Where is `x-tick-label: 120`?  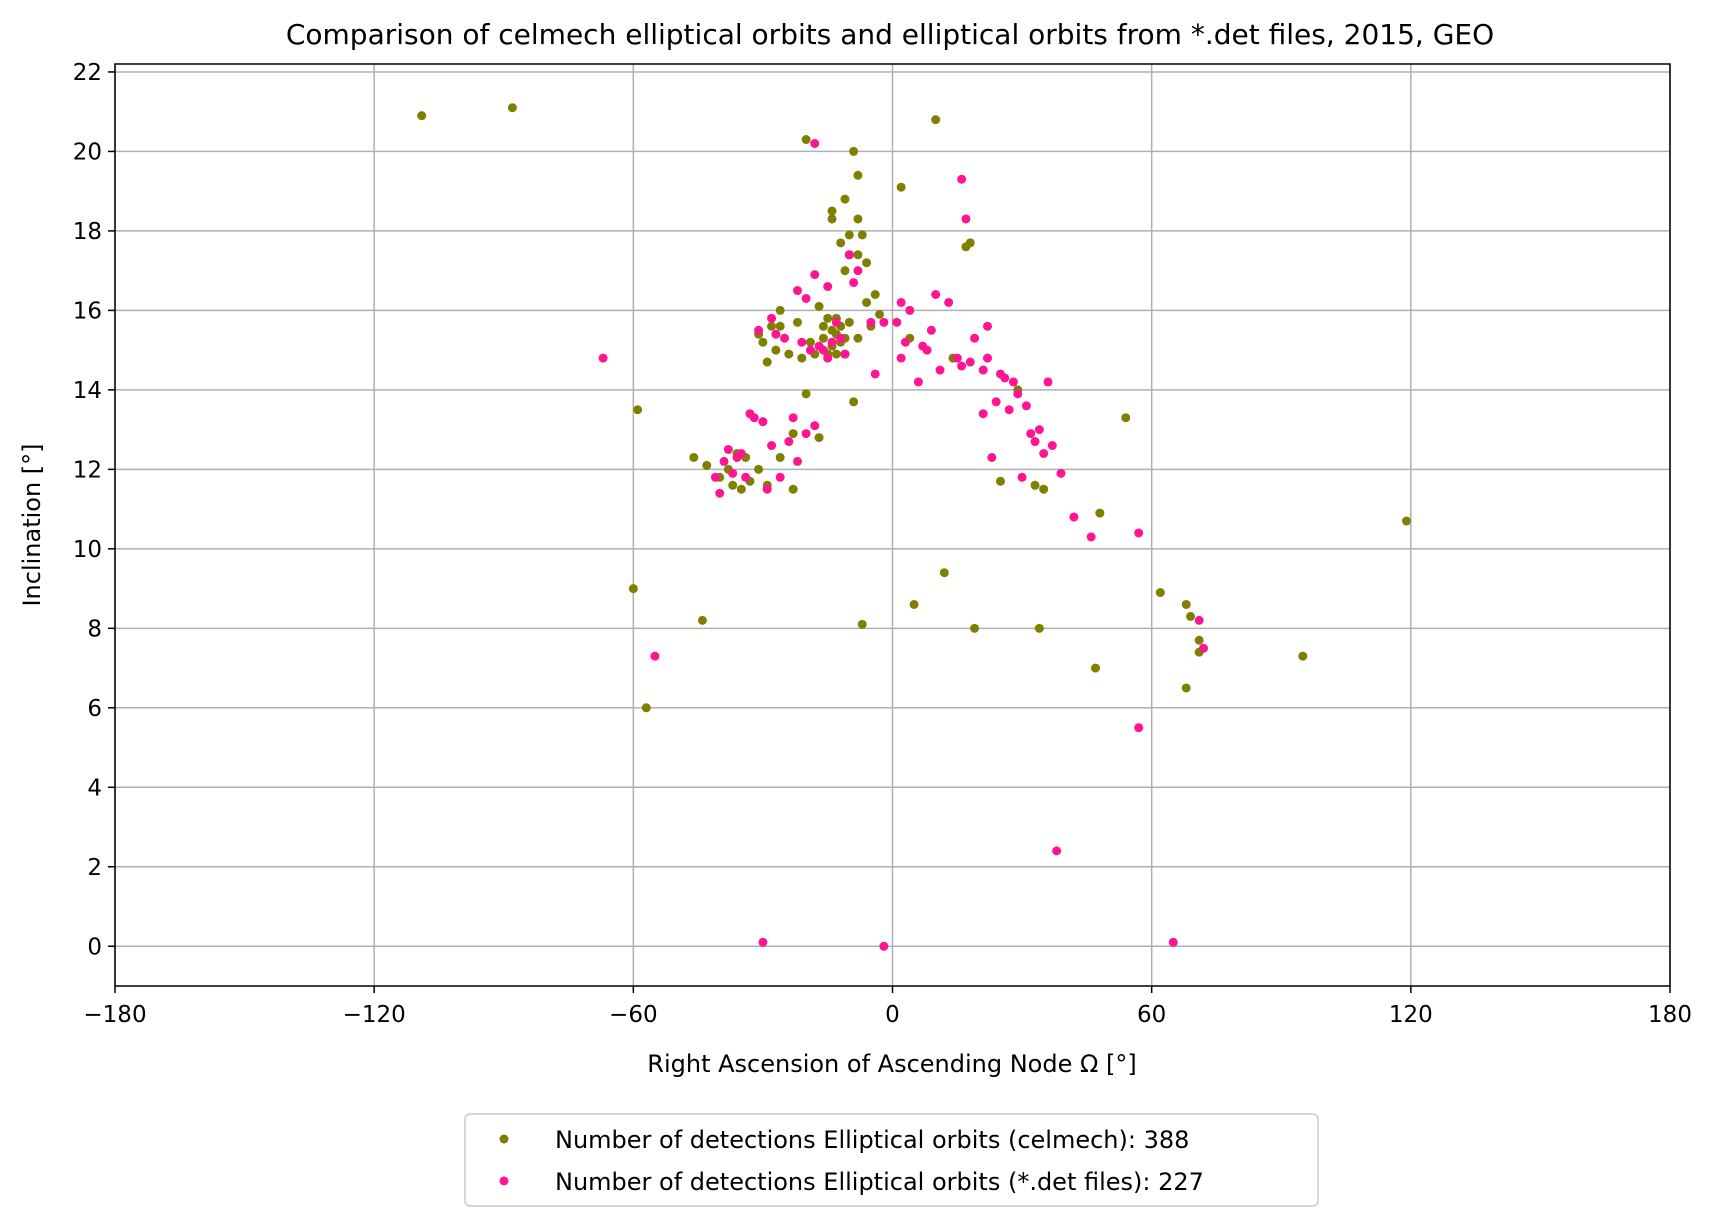 x-tick-label: 120 is located at coordinates (1411, 1015).